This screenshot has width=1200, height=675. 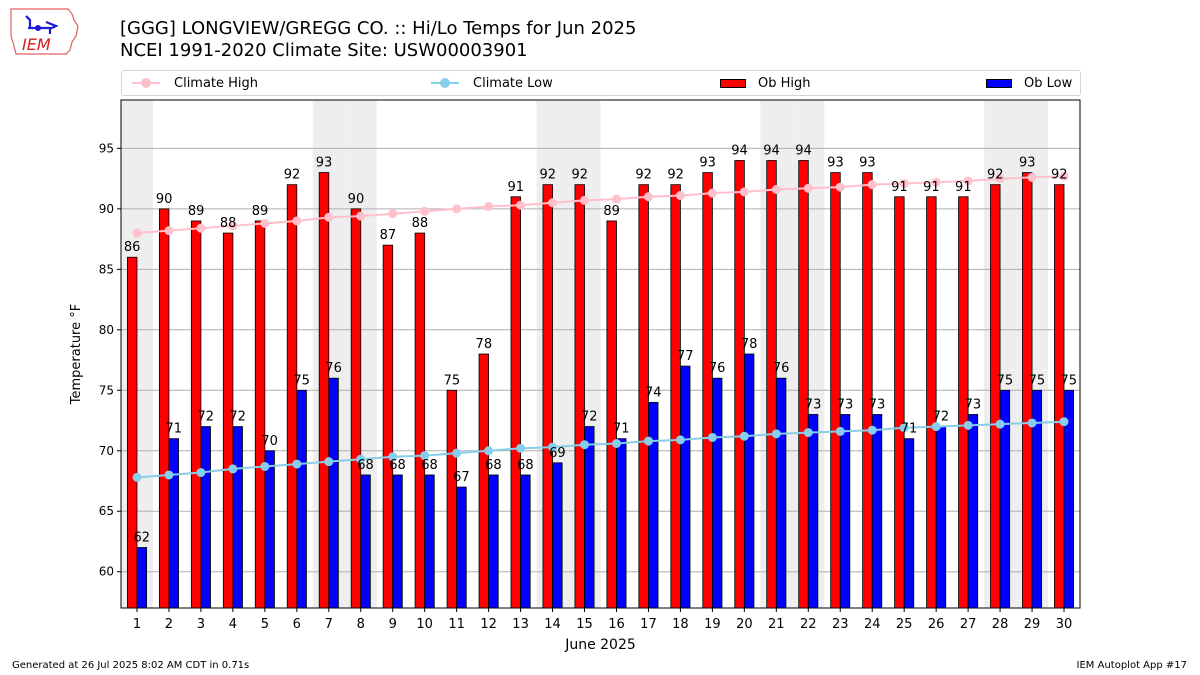 I want to click on y-tick-label: 85, so click(x=106, y=269).